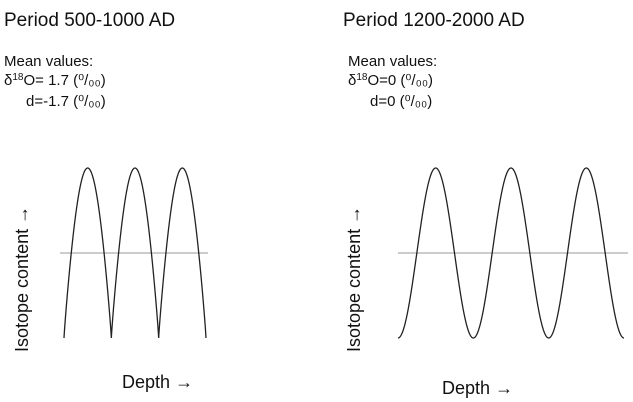 The height and width of the screenshot is (402, 633). I want to click on d-excess-value: d=-1.7 (⁰/₀₀), so click(66, 101).